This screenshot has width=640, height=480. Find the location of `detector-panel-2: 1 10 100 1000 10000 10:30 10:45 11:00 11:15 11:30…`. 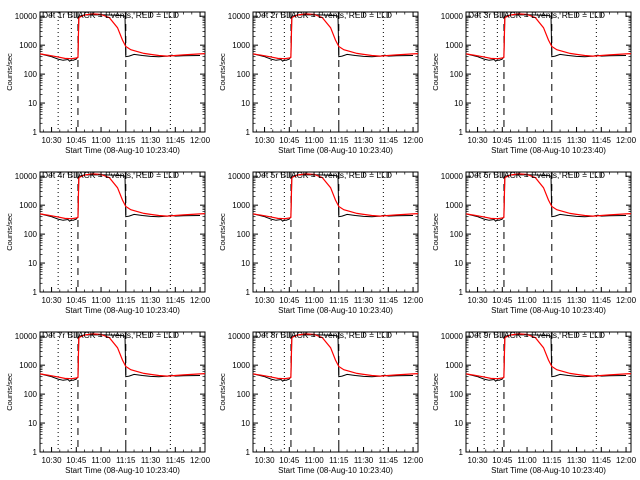

detector-panel-2: 1 10 100 1000 10000 10:30 10:45 11:00 11:15 11:30… is located at coordinates (321, 82).